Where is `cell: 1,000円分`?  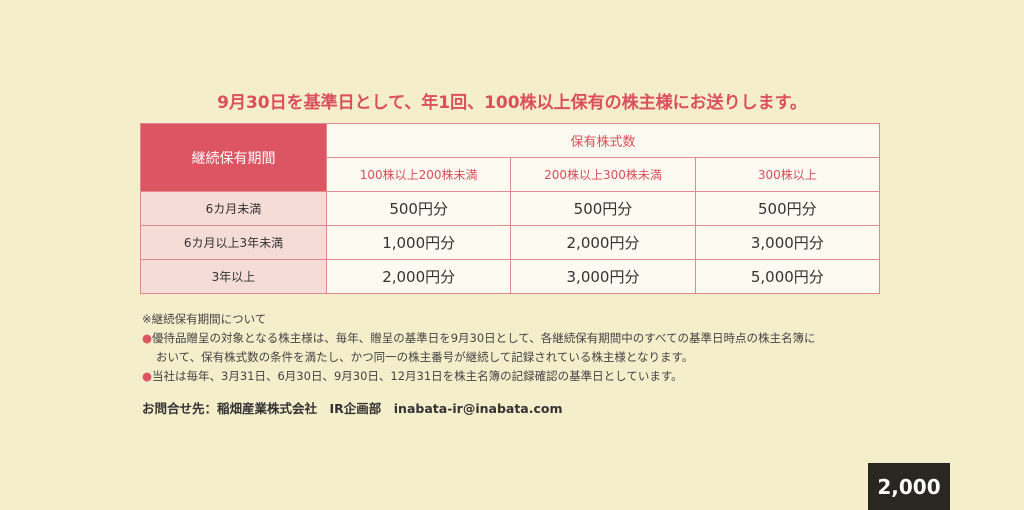
cell: 1,000円分 is located at coordinates (418, 242).